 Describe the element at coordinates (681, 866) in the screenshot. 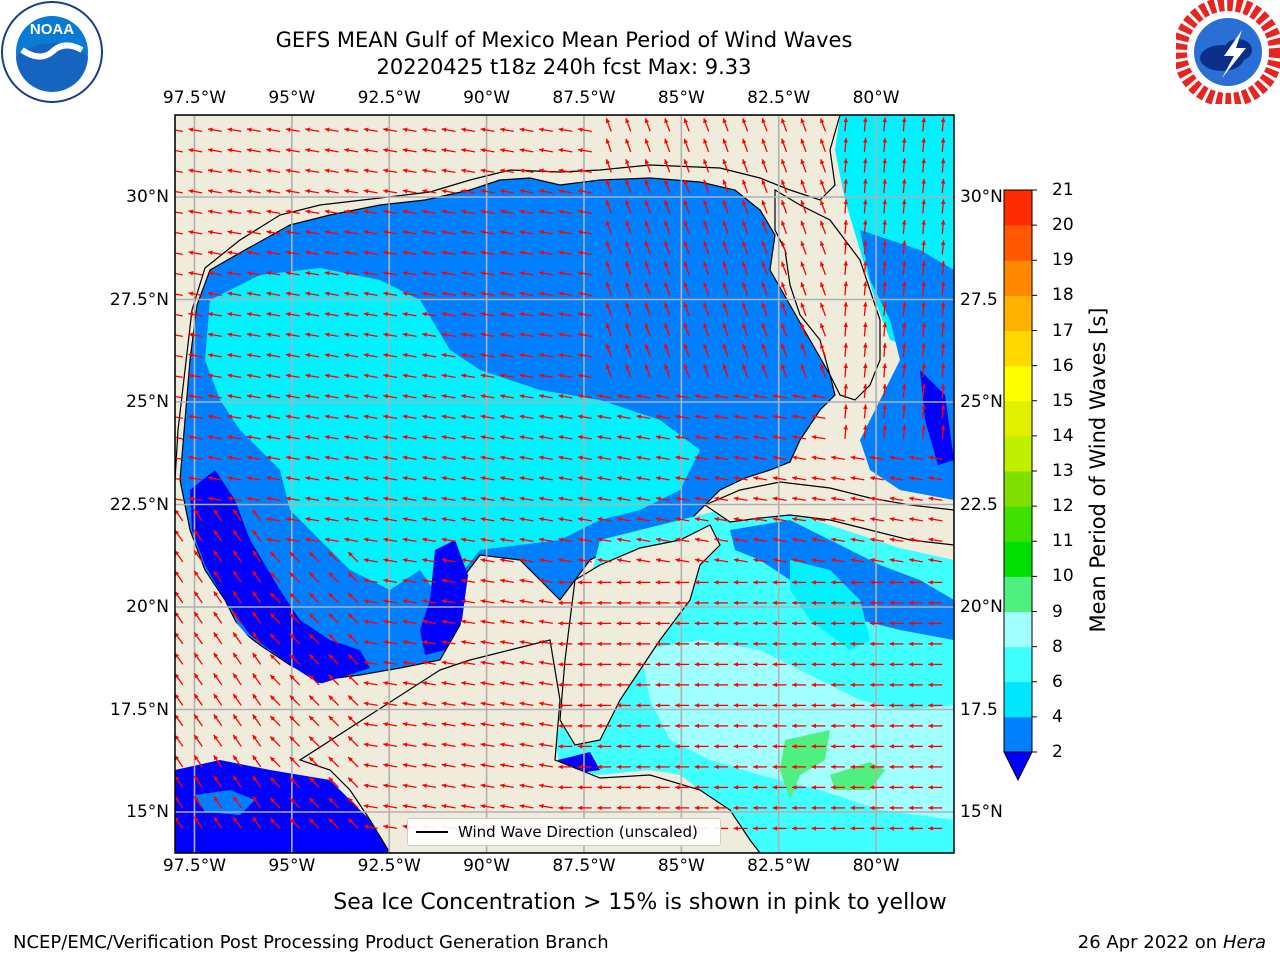

I see `lon-tick-bottom: 85°W` at that location.